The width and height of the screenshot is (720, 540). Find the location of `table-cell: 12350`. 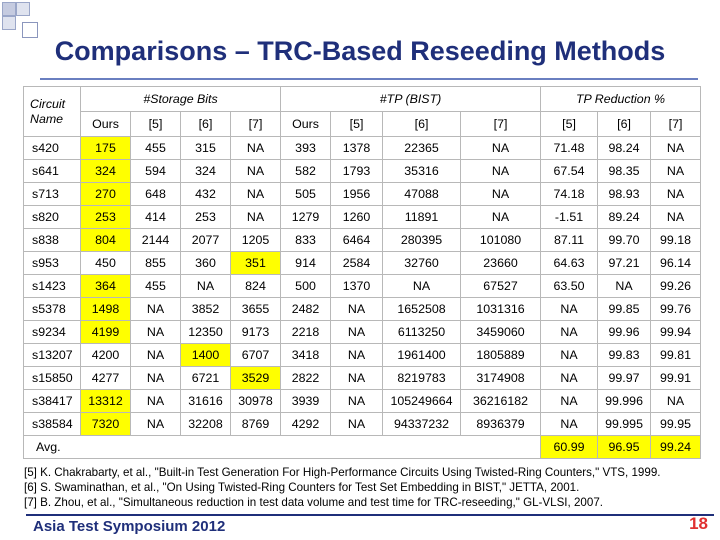

table-cell: 12350 is located at coordinates (205, 332).